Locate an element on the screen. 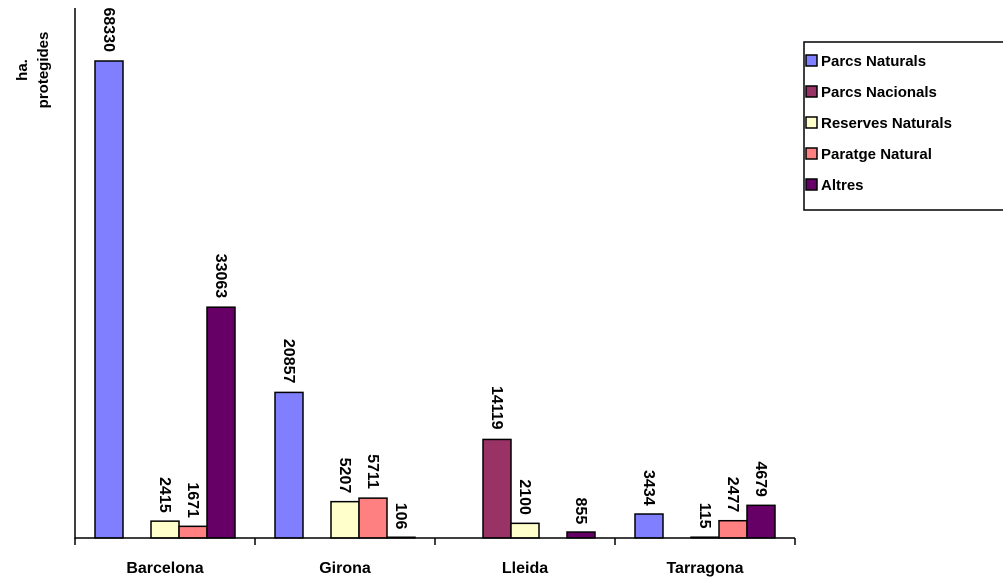 The width and height of the screenshot is (1003, 580). bar-barcelona-paratge-natural is located at coordinates (193, 532).